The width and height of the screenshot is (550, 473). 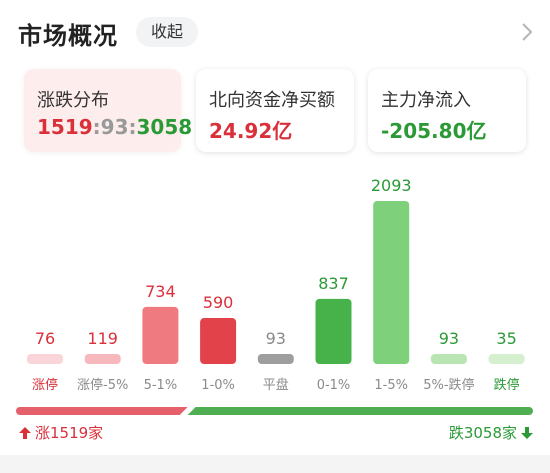 I want to click on category-label: 平盘, so click(x=276, y=385).